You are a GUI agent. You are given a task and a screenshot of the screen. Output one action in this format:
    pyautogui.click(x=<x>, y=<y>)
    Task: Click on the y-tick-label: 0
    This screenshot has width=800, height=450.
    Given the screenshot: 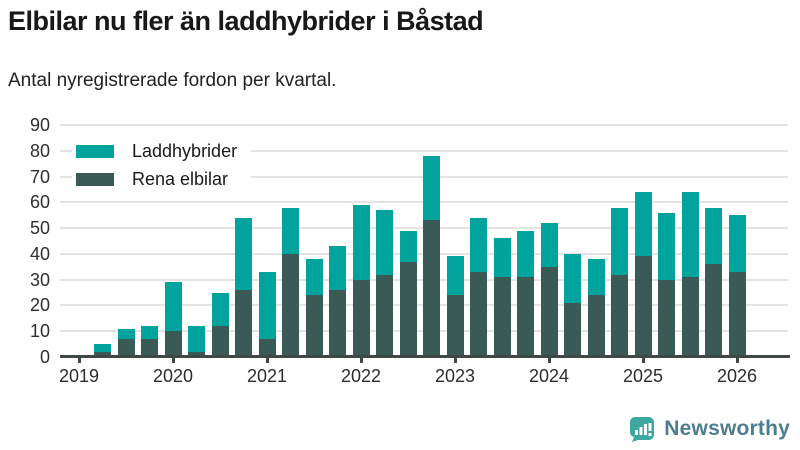 What is the action you would take?
    pyautogui.click(x=44, y=357)
    